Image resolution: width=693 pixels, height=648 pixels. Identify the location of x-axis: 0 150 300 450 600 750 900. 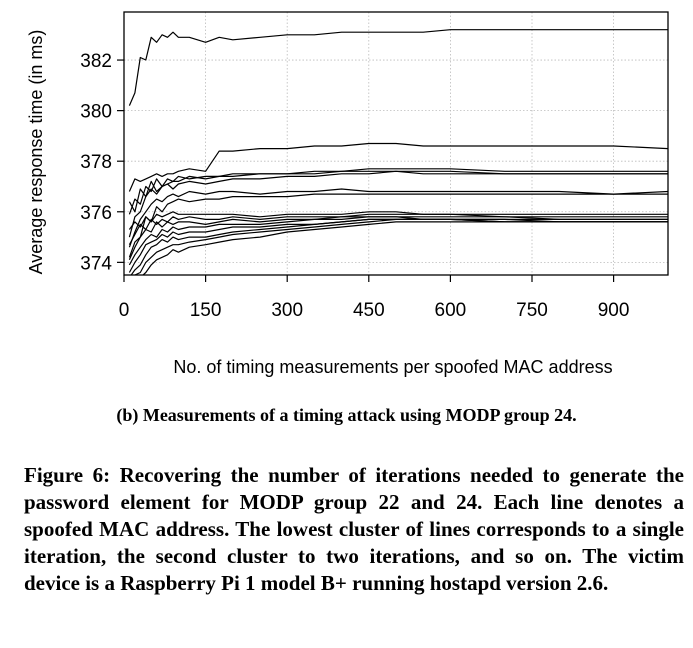
(374, 298).